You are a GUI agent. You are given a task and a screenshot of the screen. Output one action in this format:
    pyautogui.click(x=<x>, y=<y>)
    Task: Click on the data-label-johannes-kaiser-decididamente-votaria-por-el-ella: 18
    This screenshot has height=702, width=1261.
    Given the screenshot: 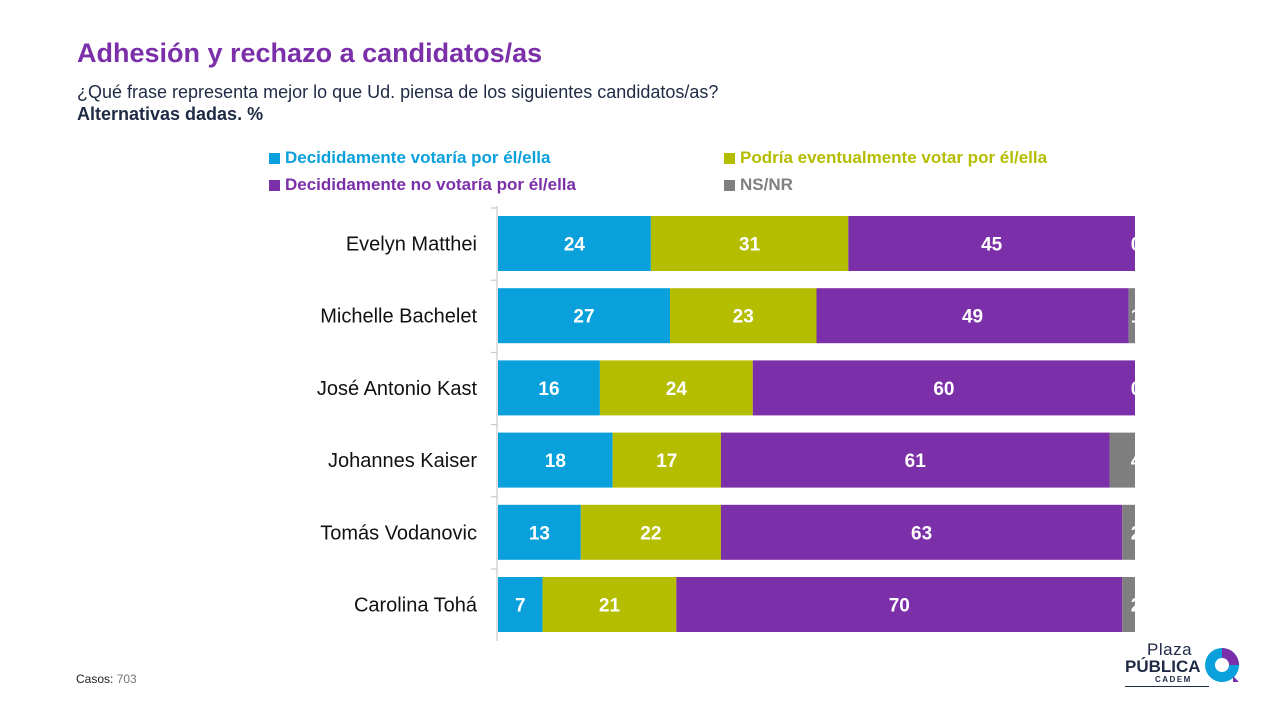 What is the action you would take?
    pyautogui.click(x=555, y=461)
    